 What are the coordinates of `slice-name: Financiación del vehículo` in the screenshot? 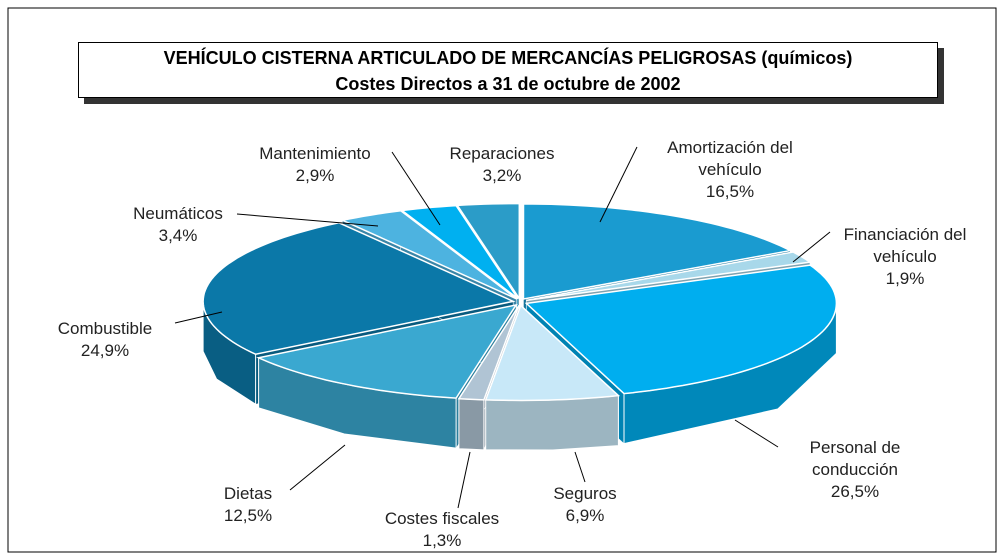 It's located at (905, 245).